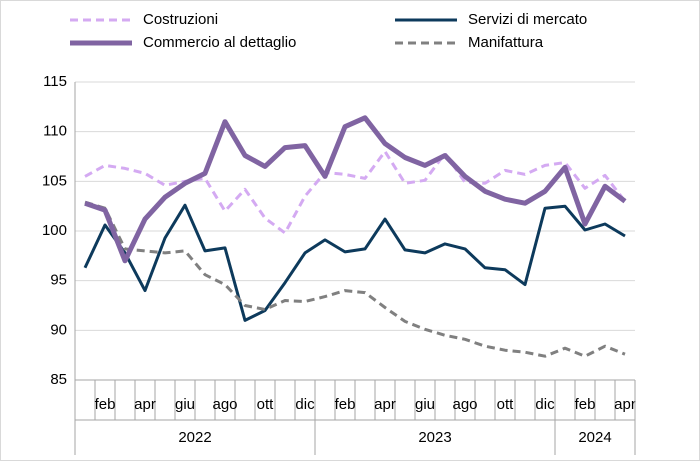 This screenshot has height=461, width=700. Describe the element at coordinates (58, 329) in the screenshot. I see `y-tick-label: 90` at that location.